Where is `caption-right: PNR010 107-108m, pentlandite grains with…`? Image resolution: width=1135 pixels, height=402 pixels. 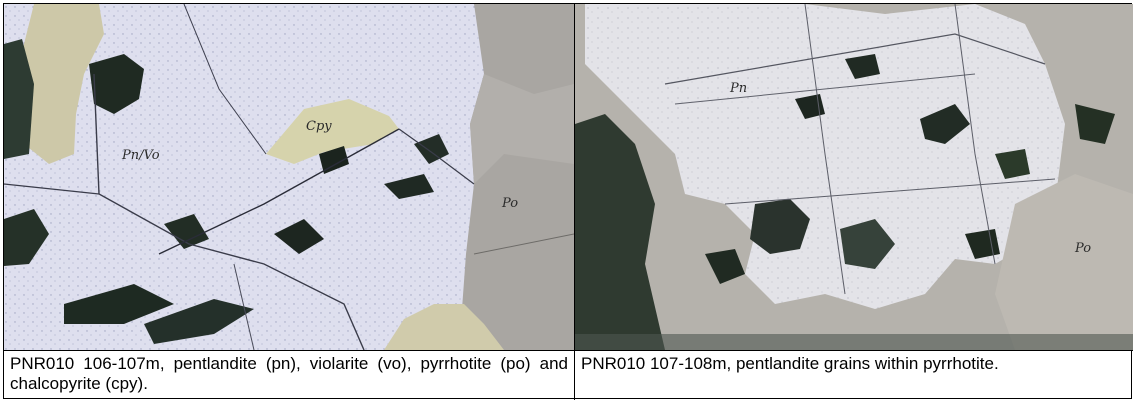
caption-right: PNR010 107-108m, pentlandite grains with… is located at coordinates (790, 363).